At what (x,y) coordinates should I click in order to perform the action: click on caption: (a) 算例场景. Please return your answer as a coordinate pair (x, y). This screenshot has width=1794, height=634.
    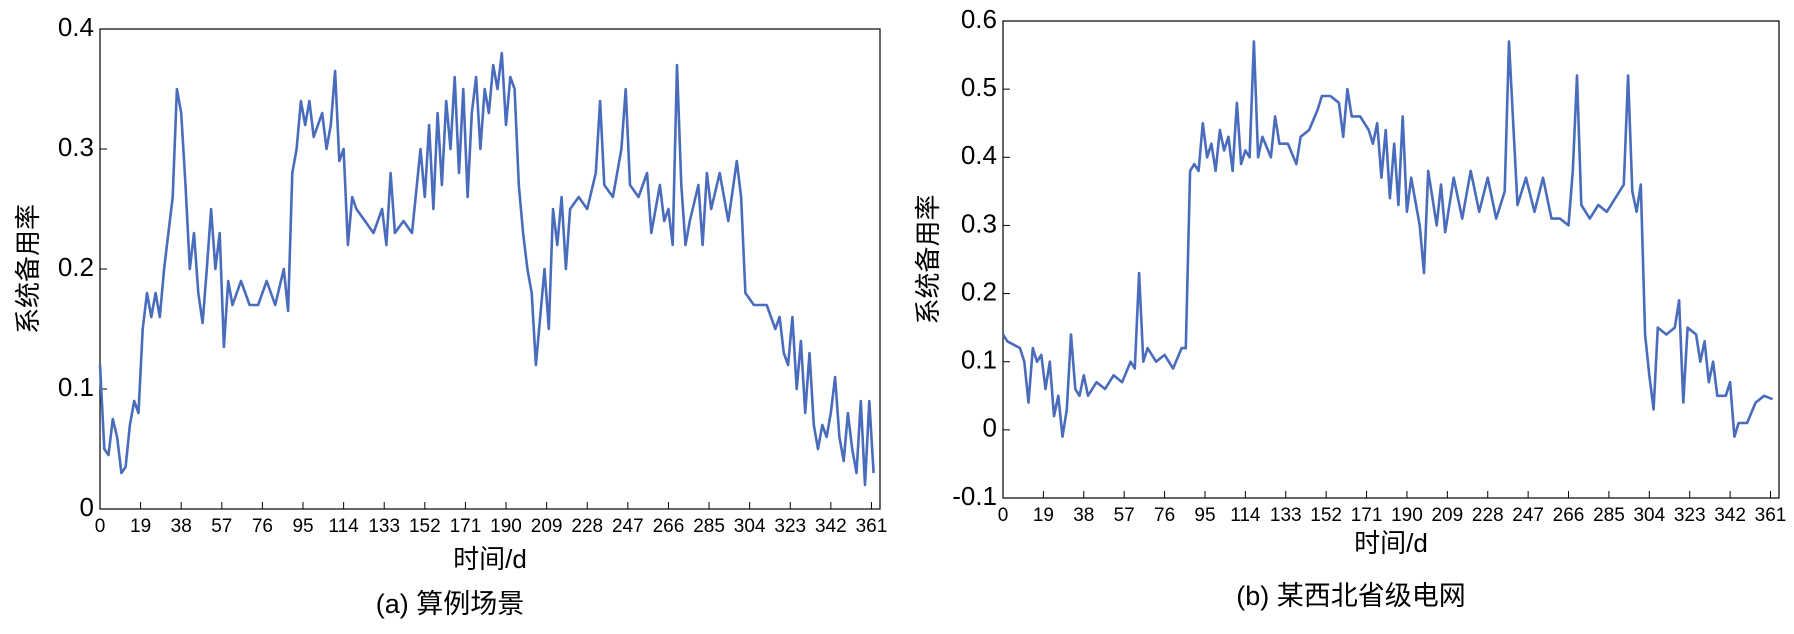
    Looking at the image, I should click on (450, 604).